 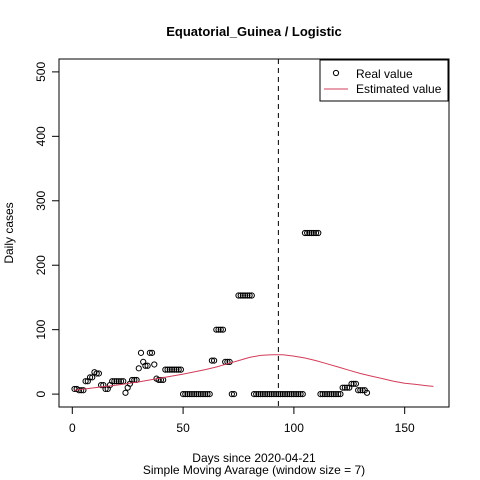 I want to click on legend-estimated-label: Estimated value, so click(x=399, y=89).